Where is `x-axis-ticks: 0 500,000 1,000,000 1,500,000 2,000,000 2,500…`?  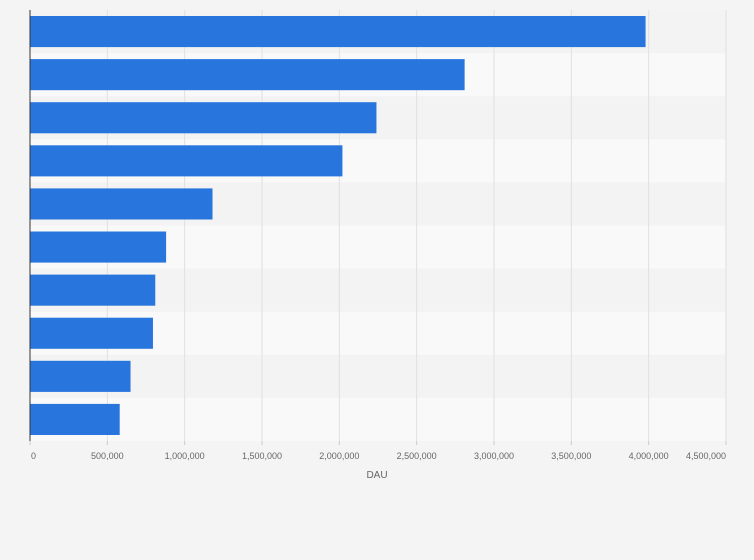 x-axis-ticks: 0 500,000 1,000,000 1,500,000 2,000,000 2,500… is located at coordinates (378, 451).